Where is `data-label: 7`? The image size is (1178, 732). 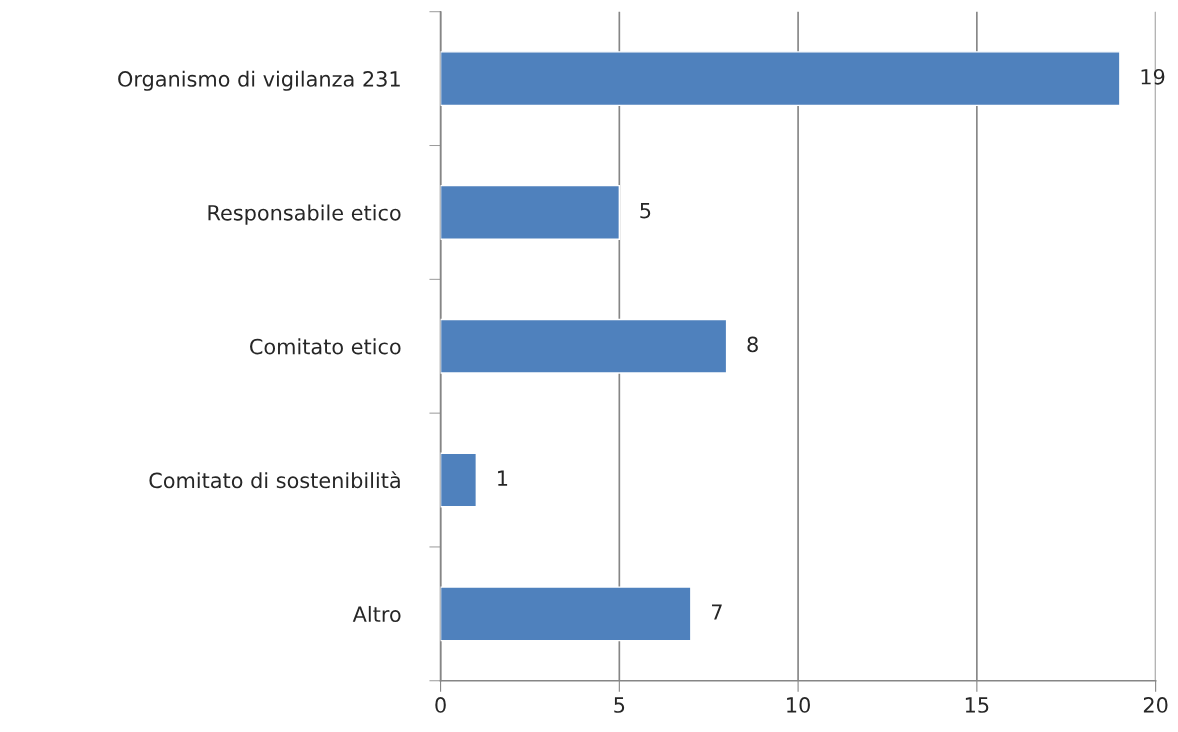 data-label: 7 is located at coordinates (716, 612).